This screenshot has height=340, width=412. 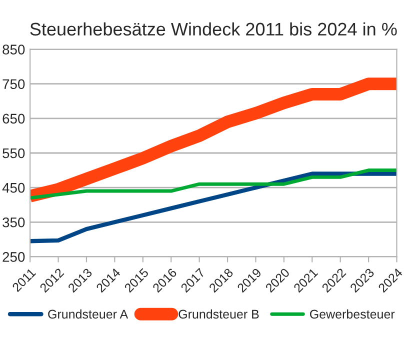 I want to click on y-tick-label: 250, so click(x=13, y=257).